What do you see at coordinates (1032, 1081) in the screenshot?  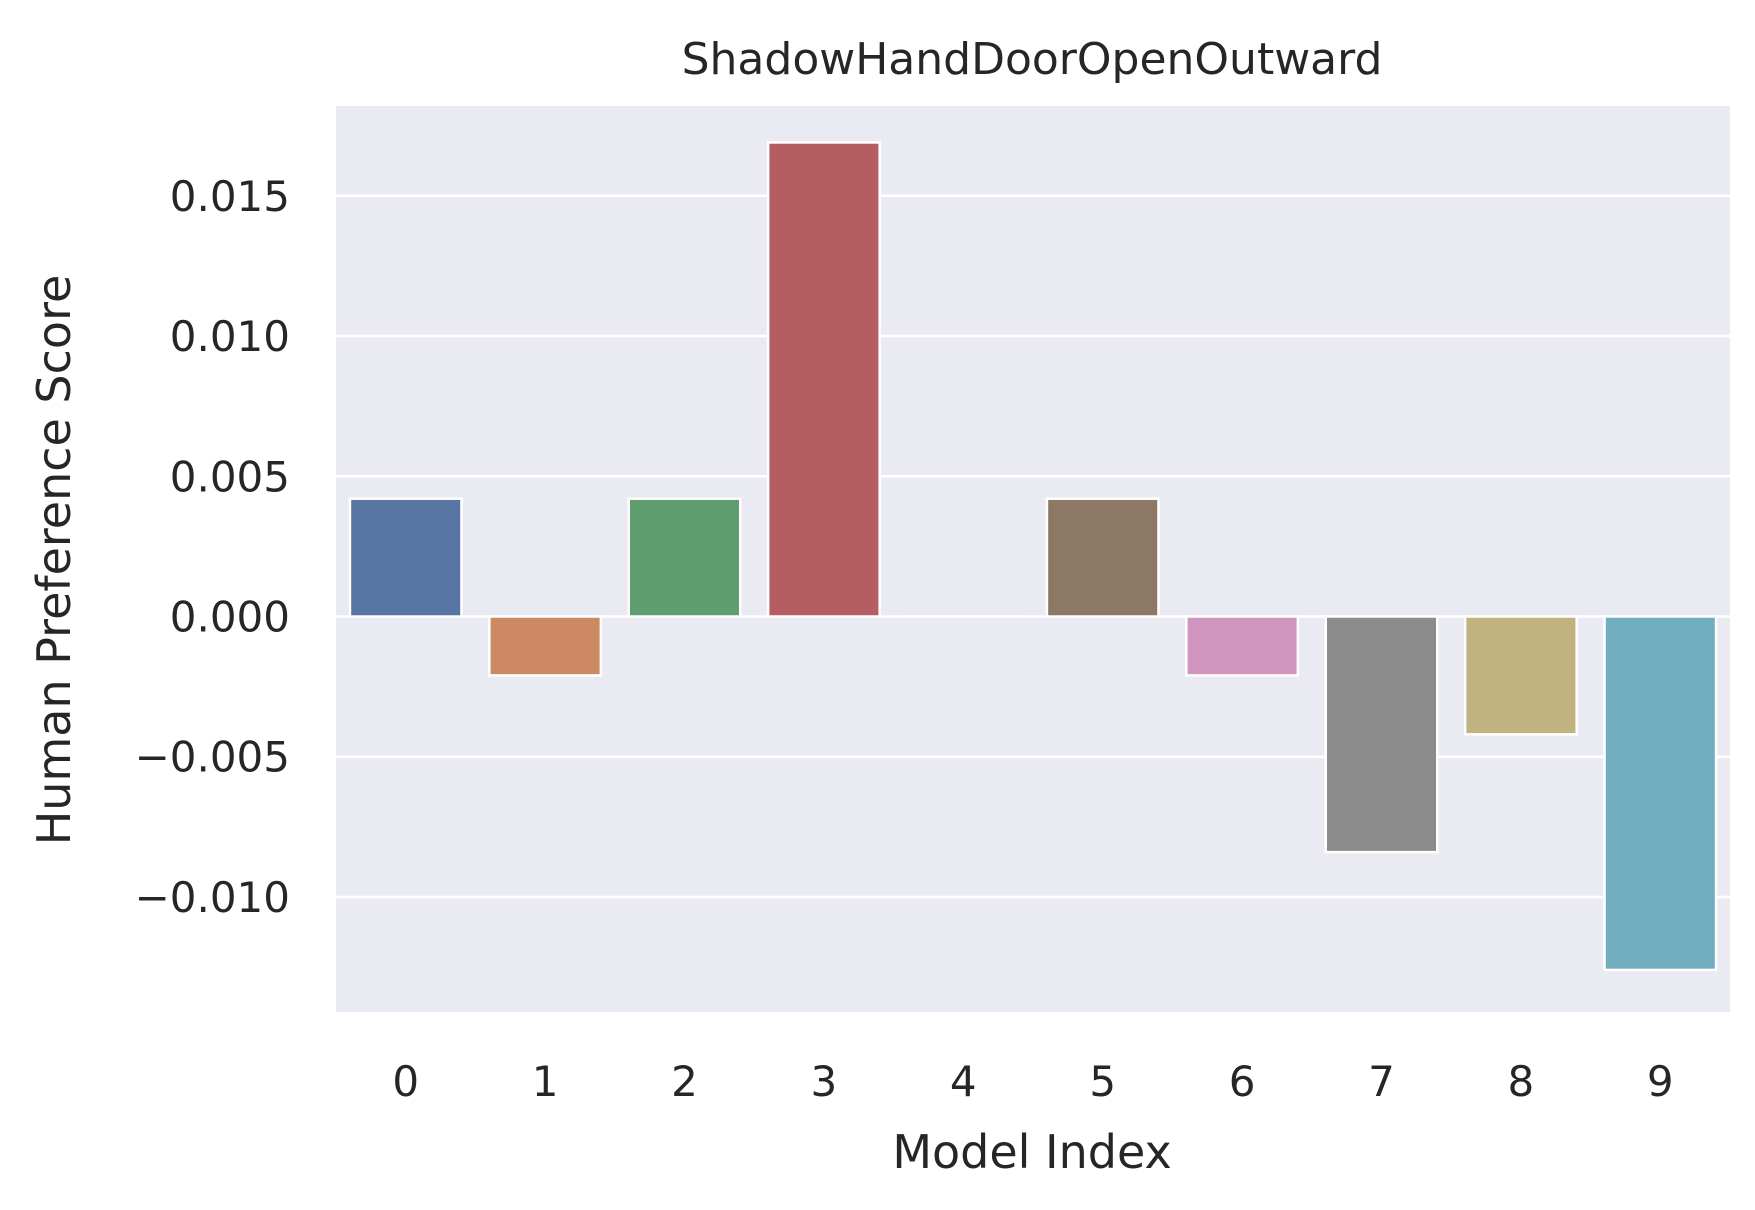 I see `x-tick-labels: 0 1 2 3 4 5 6 7 8 9` at bounding box center [1032, 1081].